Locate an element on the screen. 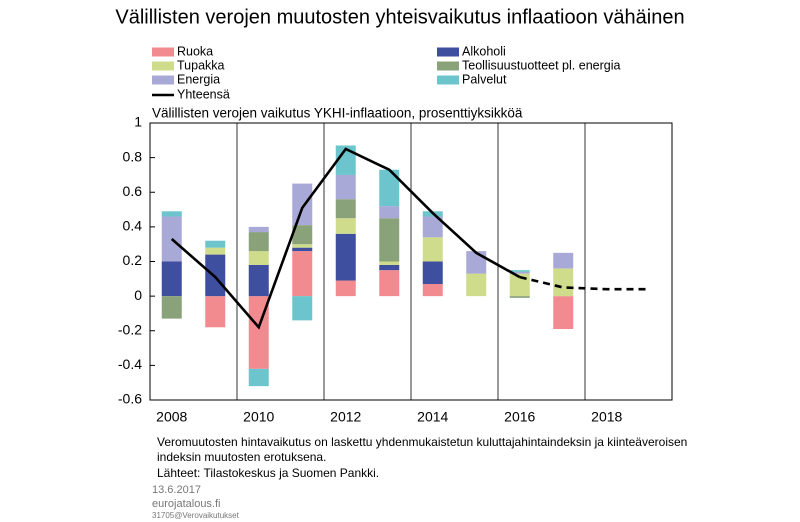  legend-label: Tupakka is located at coordinates (201, 65).